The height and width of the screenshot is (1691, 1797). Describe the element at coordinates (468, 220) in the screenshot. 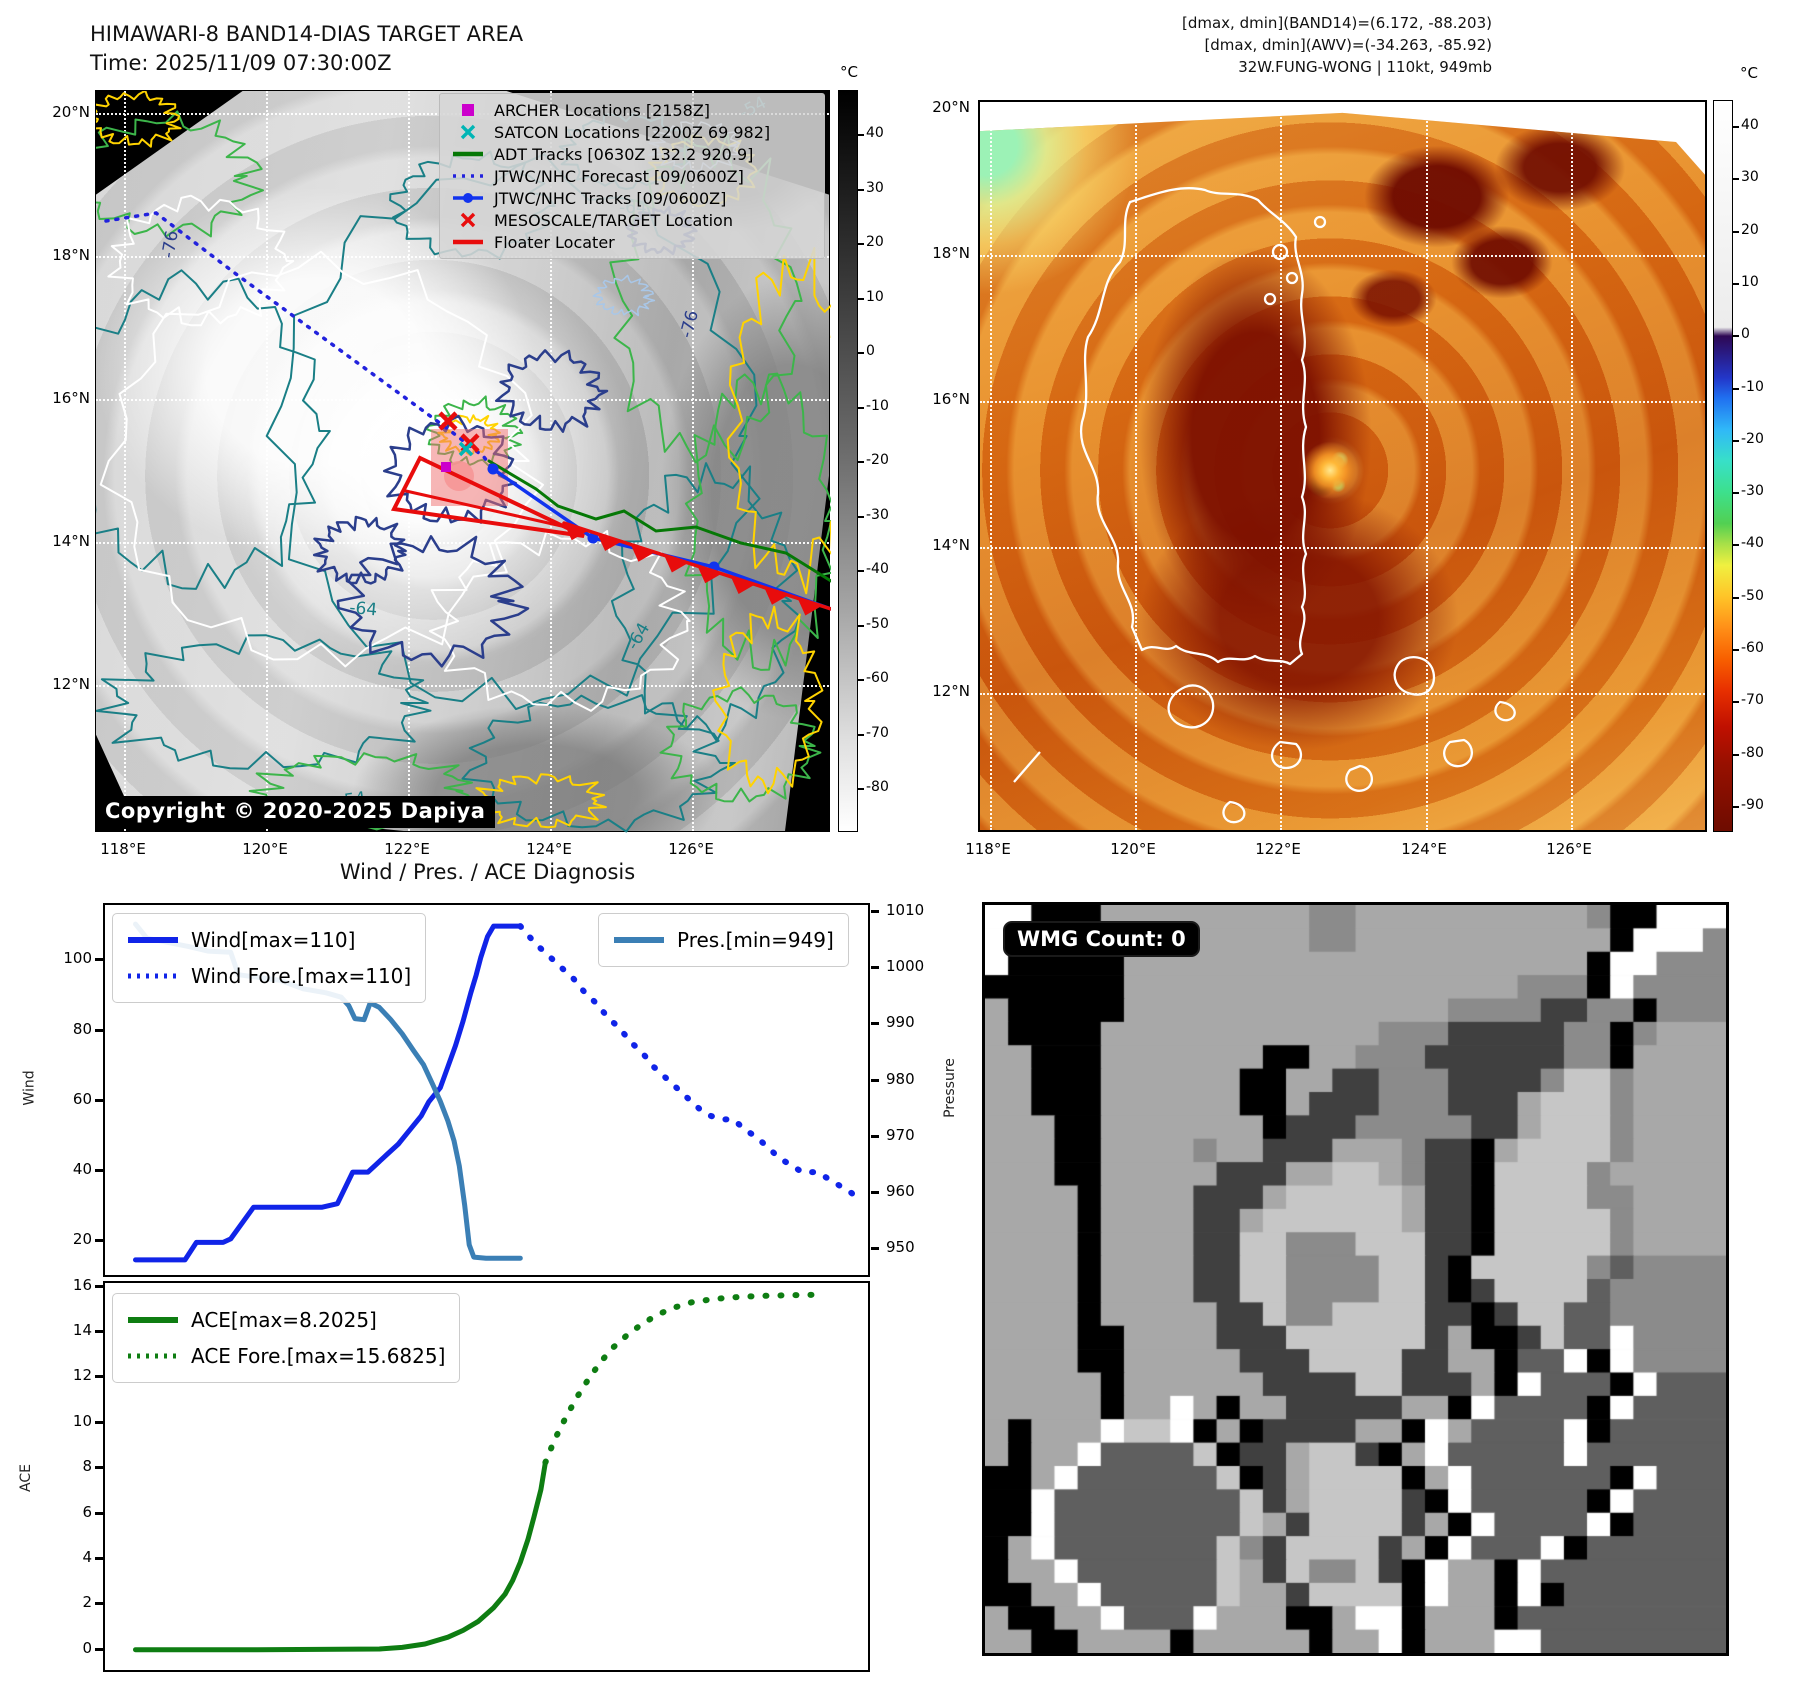

I see `x-icon` at that location.